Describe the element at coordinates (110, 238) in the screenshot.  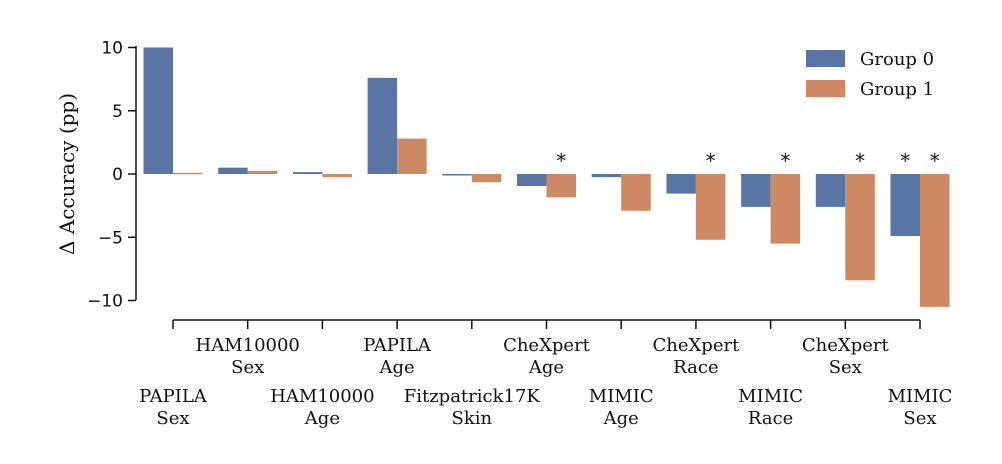
I see `y-tick-label: −5` at that location.